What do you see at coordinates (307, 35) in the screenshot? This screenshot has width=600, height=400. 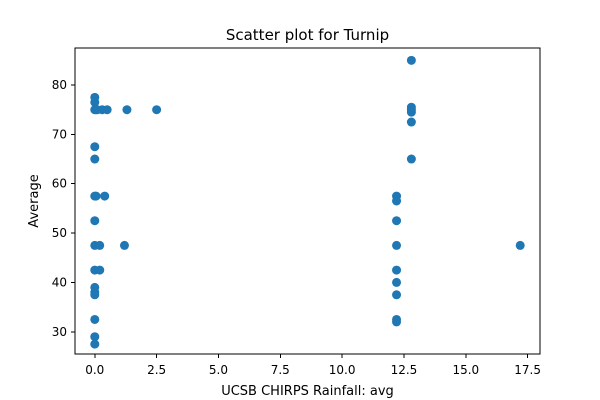 I see `chart-title: Scatter plot for Turnip` at bounding box center [307, 35].